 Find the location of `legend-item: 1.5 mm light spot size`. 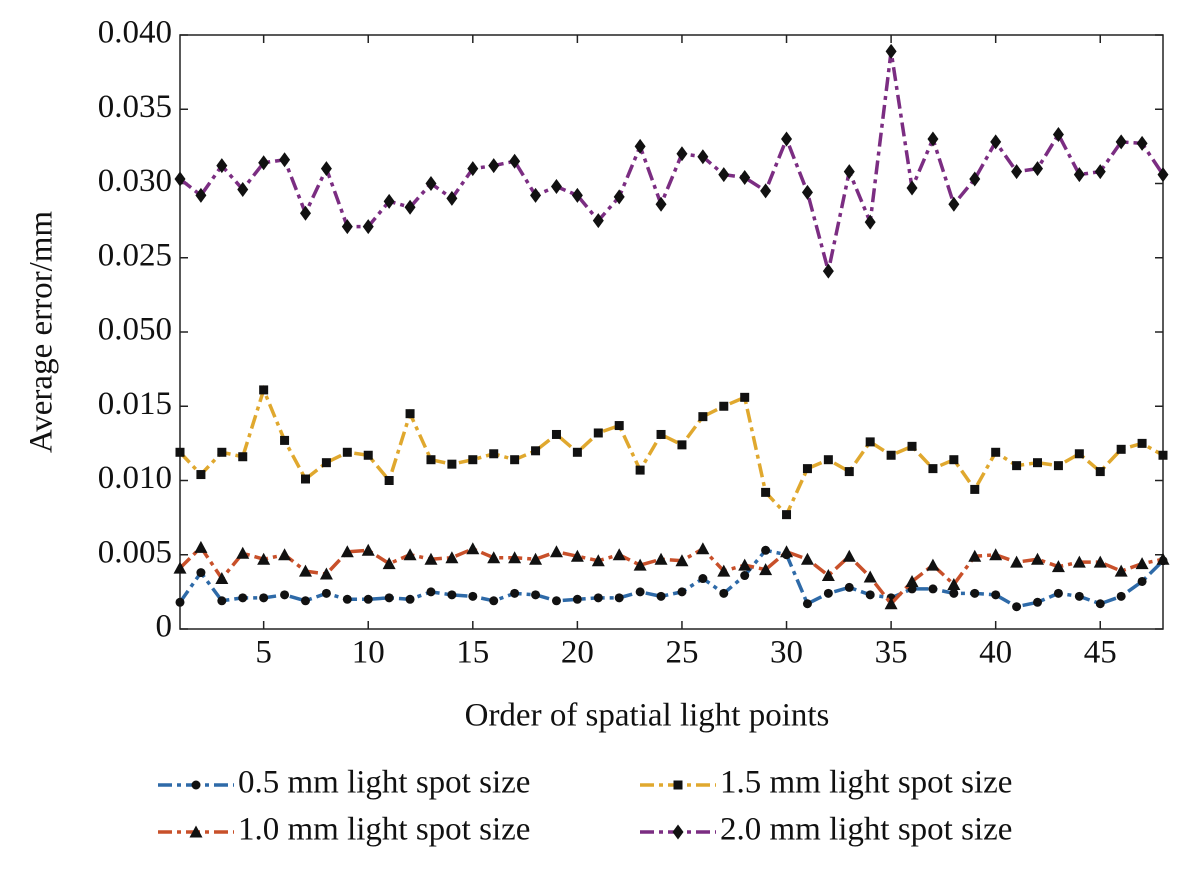

legend-item: 1.5 mm light spot size is located at coordinates (826, 783).